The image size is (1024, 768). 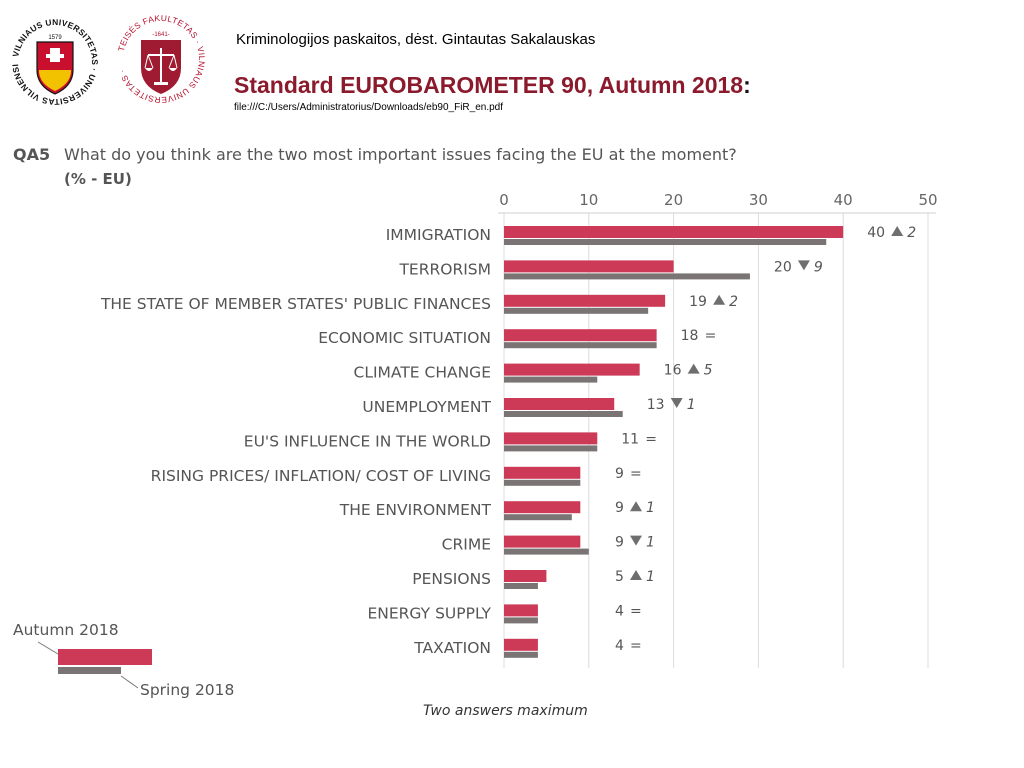 I want to click on category-label: PENSIONS, so click(x=451, y=579).